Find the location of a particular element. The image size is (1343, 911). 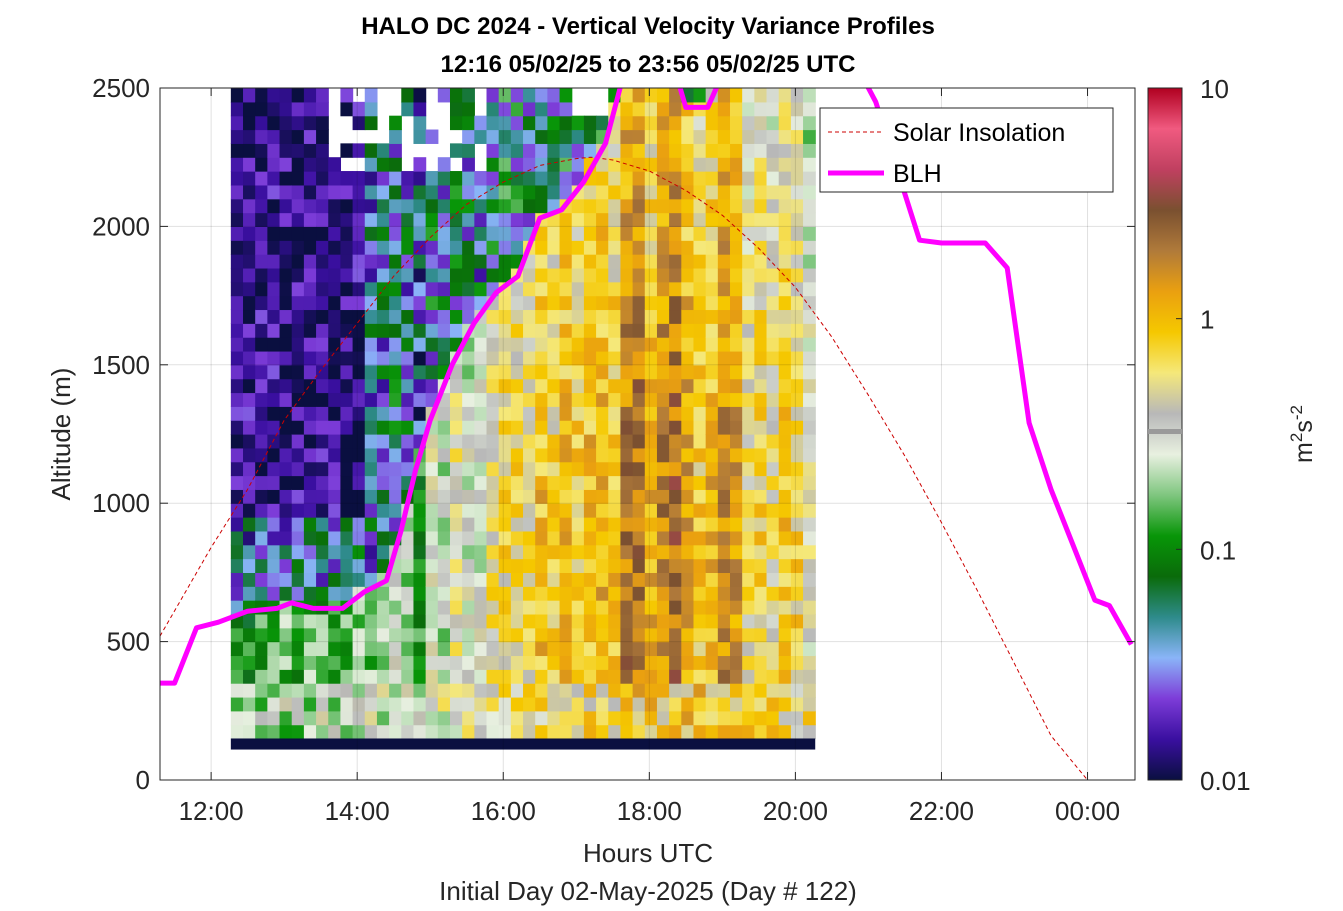

heatmap-bottom-row is located at coordinates (523, 744).